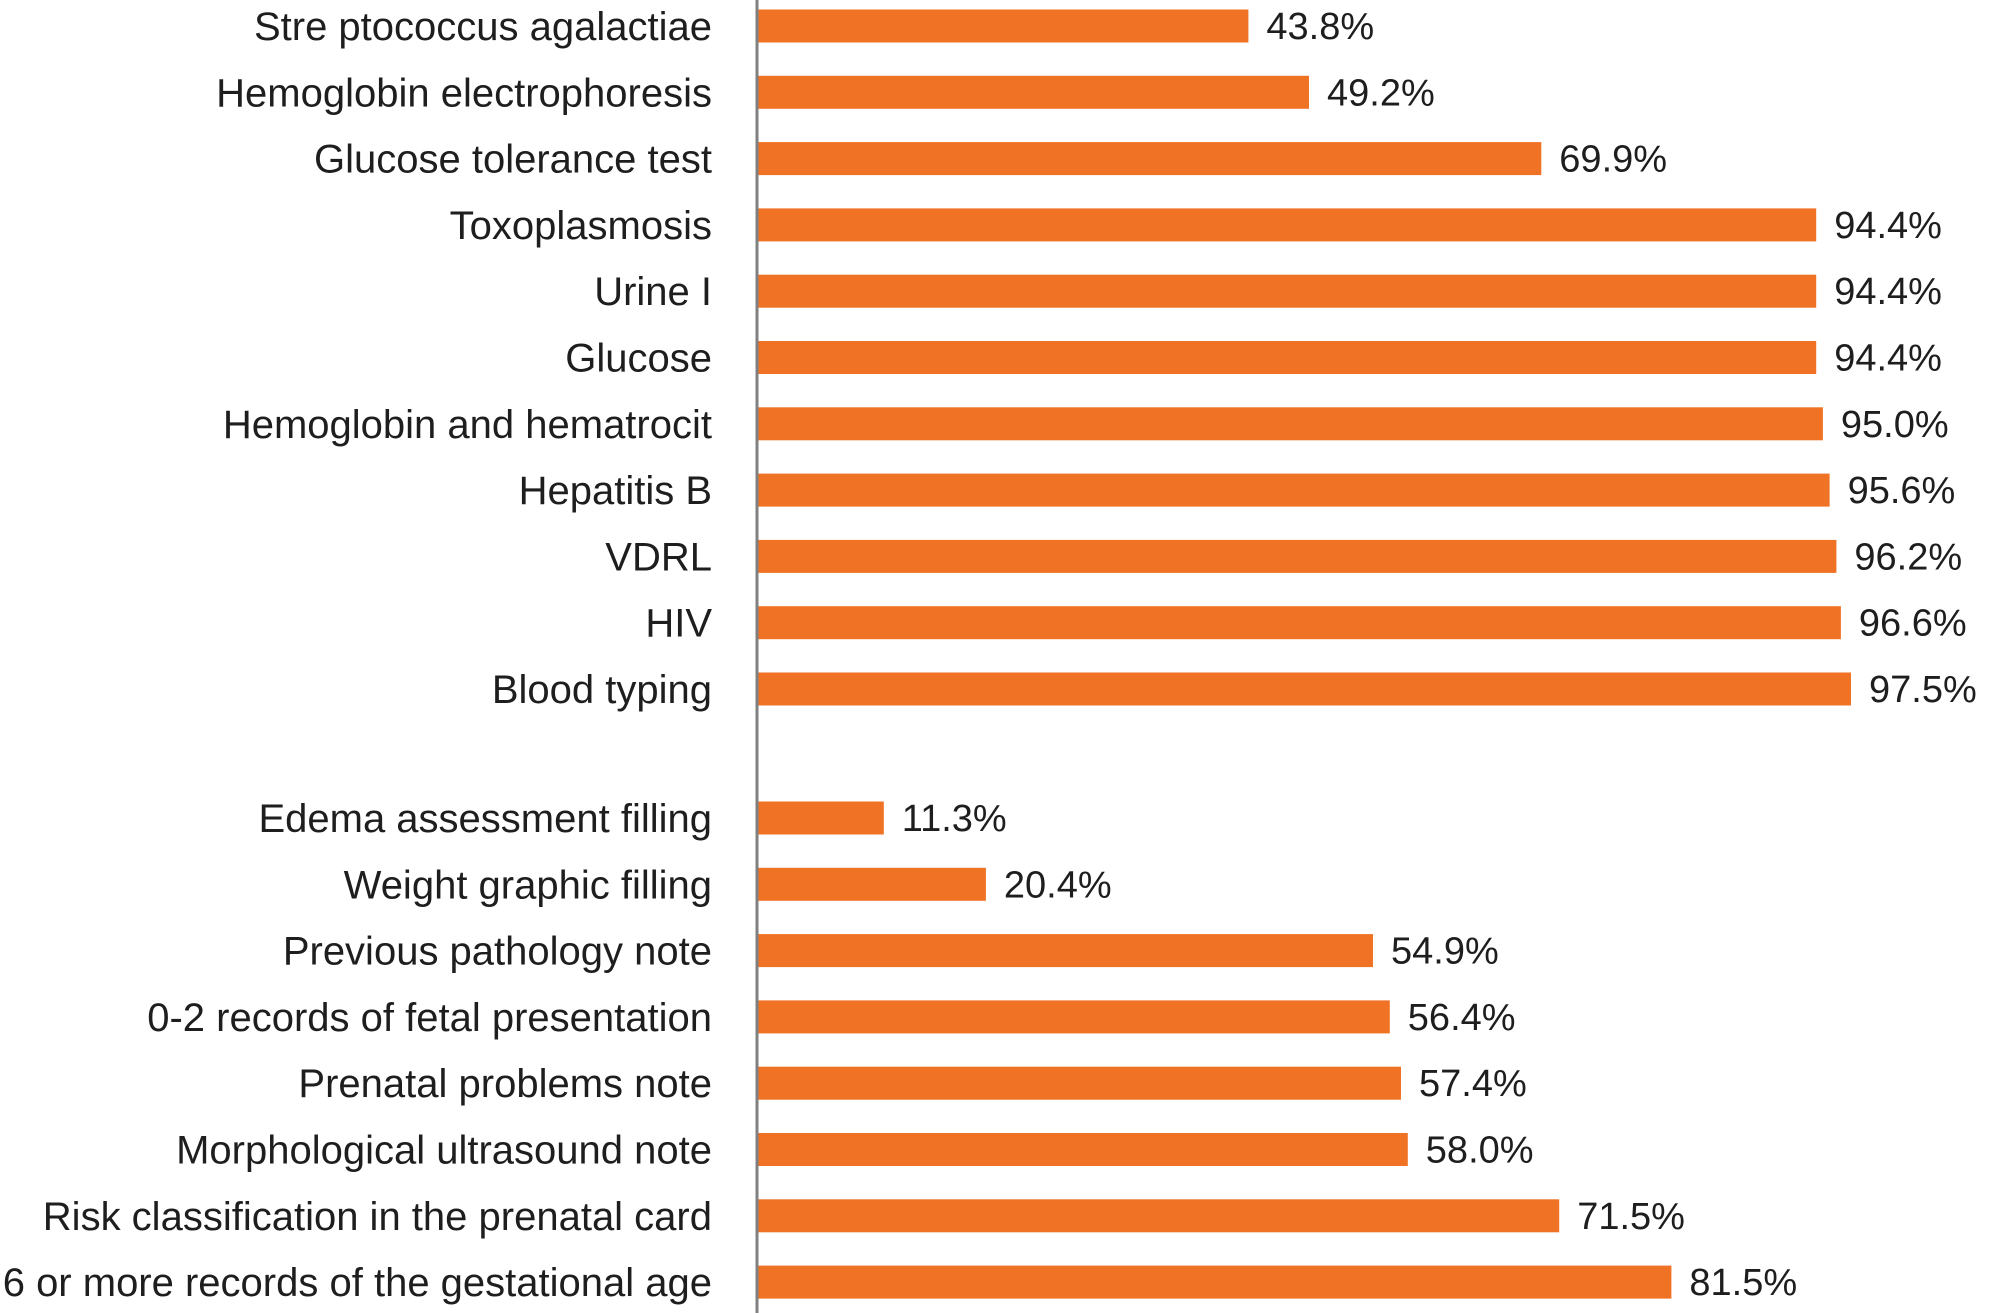 This screenshot has height=1313, width=2000. What do you see at coordinates (1902, 491) in the screenshot?
I see `value-label: 95.6%` at bounding box center [1902, 491].